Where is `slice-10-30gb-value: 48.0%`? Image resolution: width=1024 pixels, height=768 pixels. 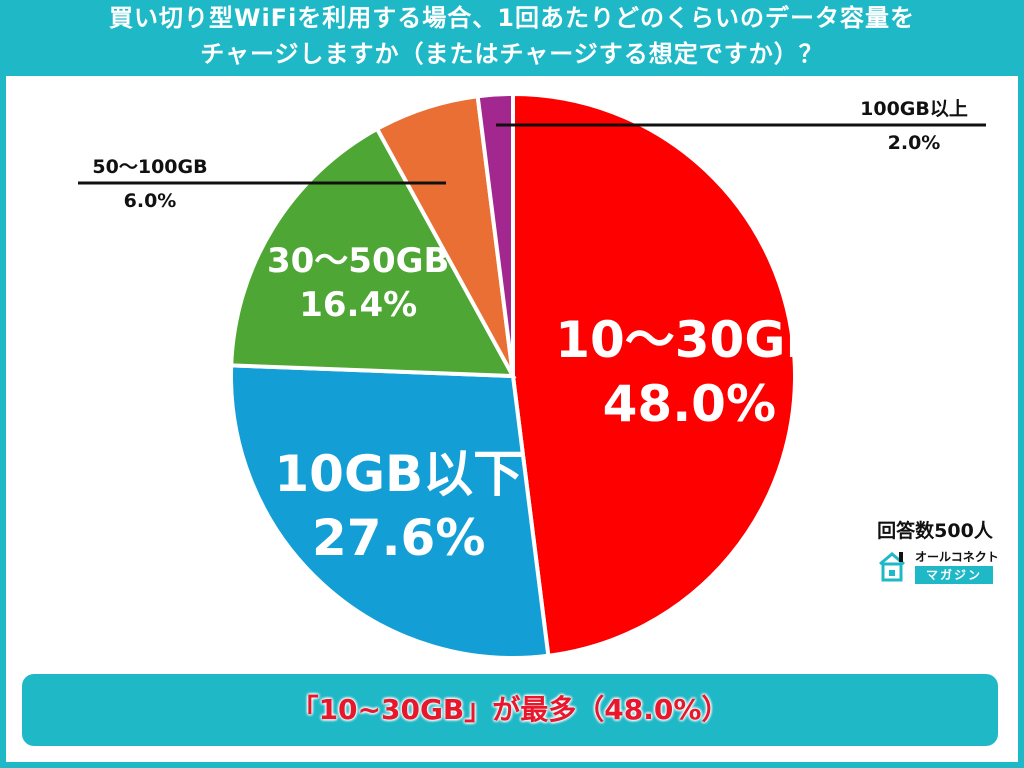 slice-10-30gb-value: 48.0% is located at coordinates (689, 404).